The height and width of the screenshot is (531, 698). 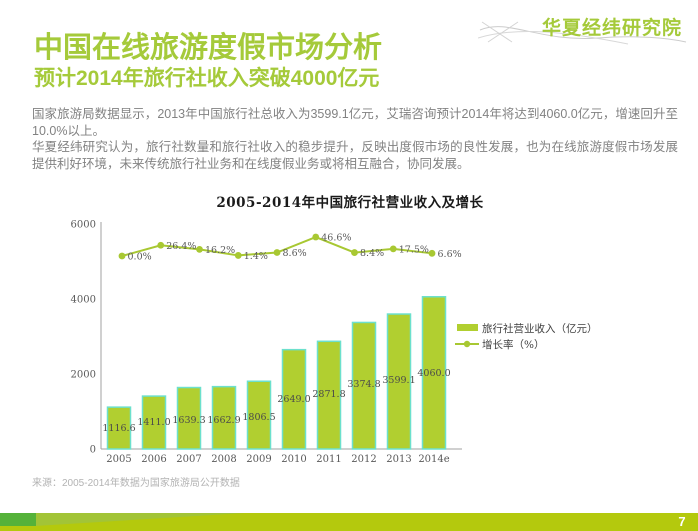 I want to click on growth-point-label: 8.6%, so click(x=295, y=253).